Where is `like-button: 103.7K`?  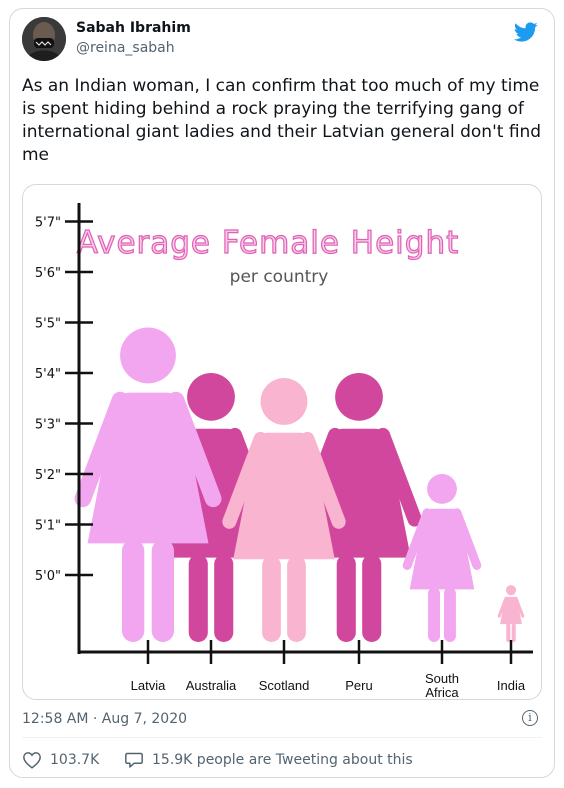 like-button: 103.7K is located at coordinates (60, 760).